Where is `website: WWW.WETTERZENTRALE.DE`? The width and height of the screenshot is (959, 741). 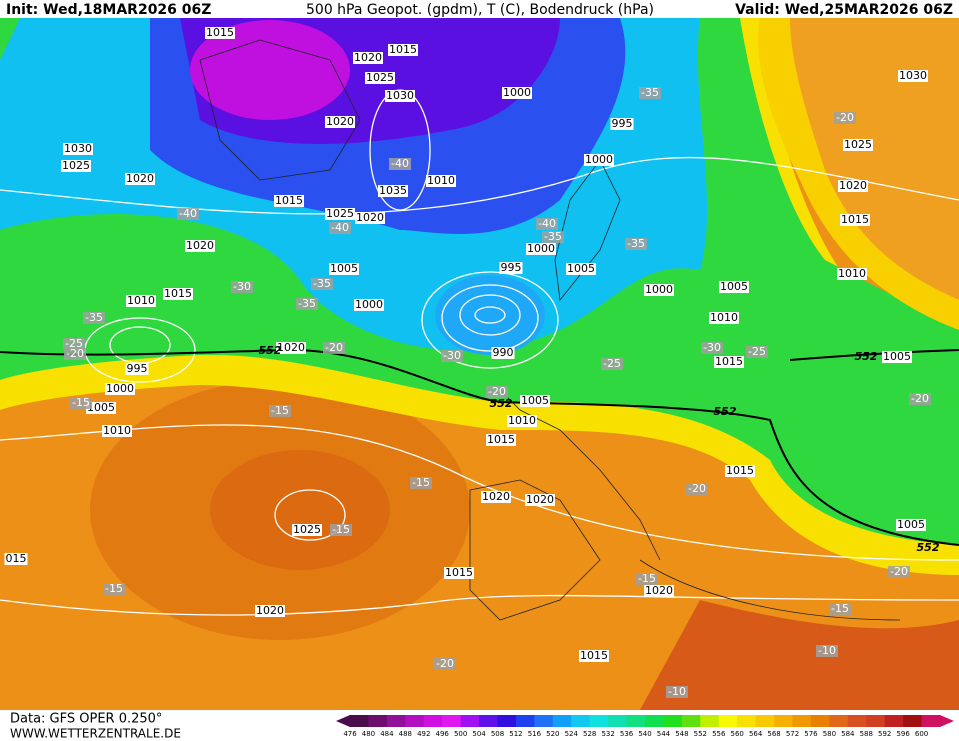
website: WWW.WETTERZENTRALE.DE is located at coordinates (95, 734).